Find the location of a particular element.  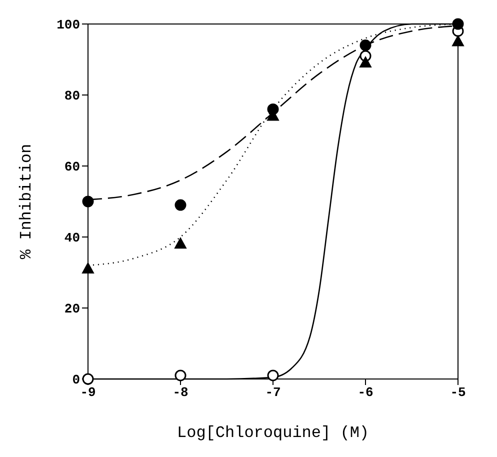

y-tick-label: 20 is located at coordinates (72, 309).